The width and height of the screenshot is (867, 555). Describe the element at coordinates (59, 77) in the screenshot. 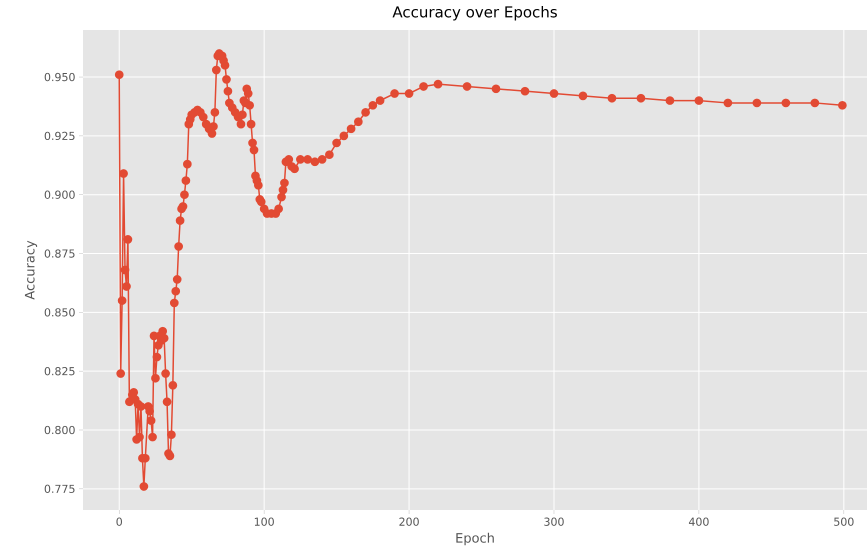

I see `y-tick-label: 0.950` at that location.